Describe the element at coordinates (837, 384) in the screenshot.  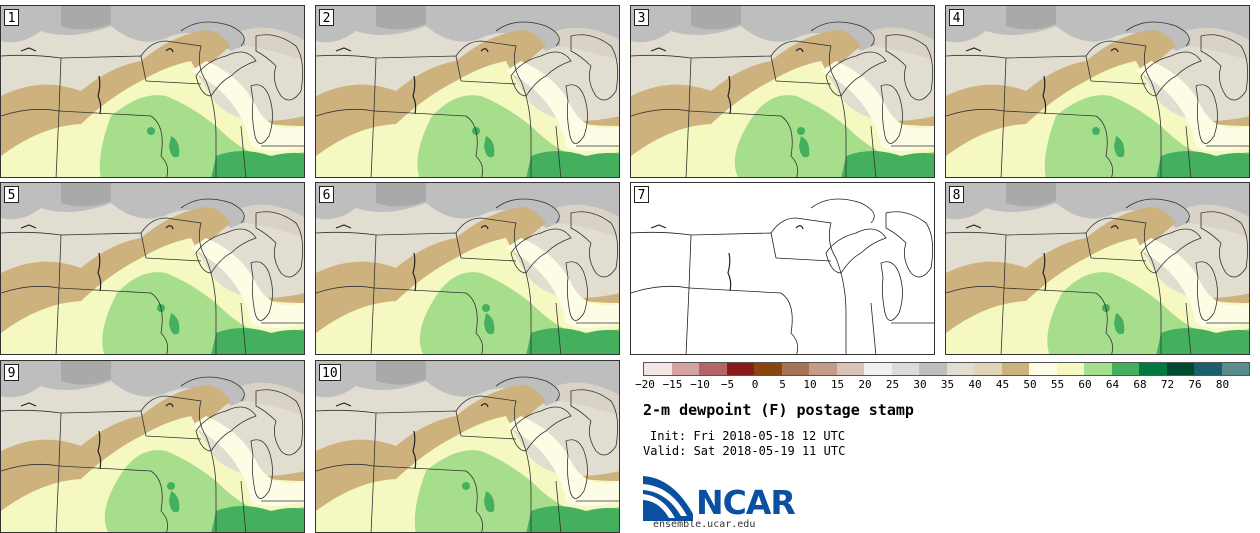
I see `colorbar-tick-label: 15` at that location.